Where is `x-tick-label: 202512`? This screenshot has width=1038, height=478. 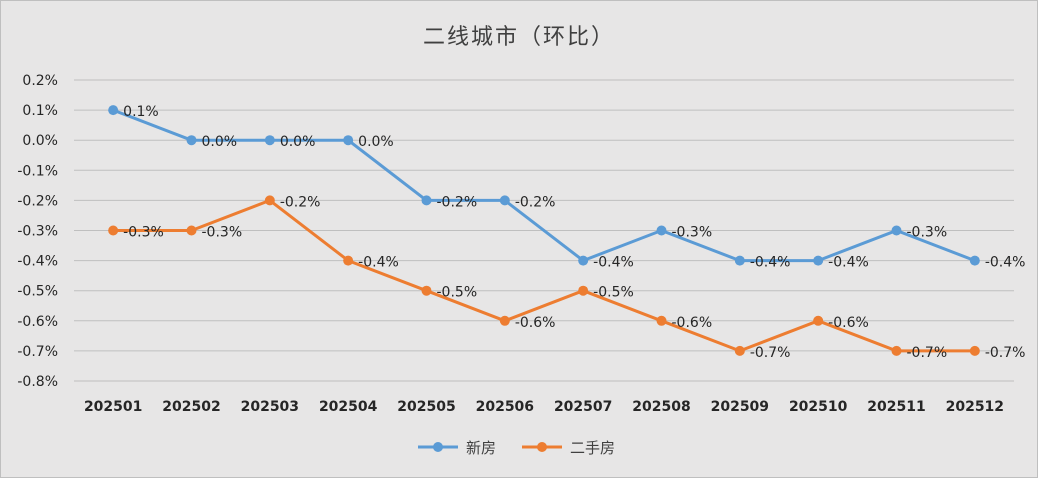 x-tick-label: 202512 is located at coordinates (975, 407).